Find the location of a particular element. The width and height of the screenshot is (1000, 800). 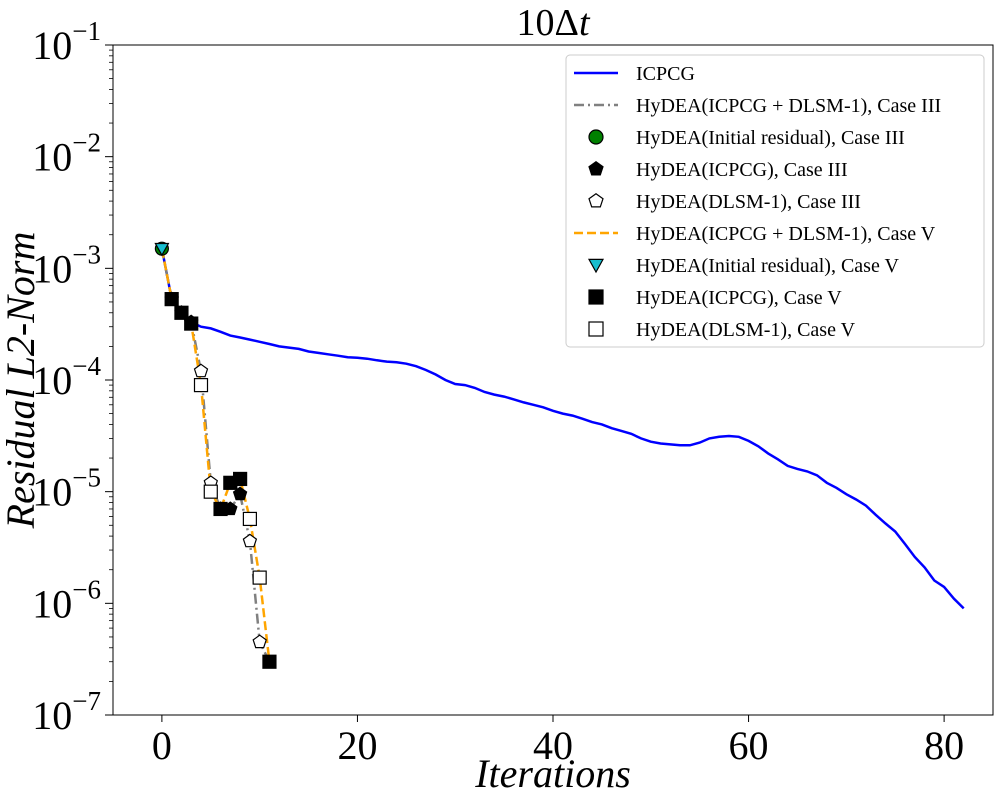

y-tick-label: 10⁻⁶ is located at coordinates (66, 600).